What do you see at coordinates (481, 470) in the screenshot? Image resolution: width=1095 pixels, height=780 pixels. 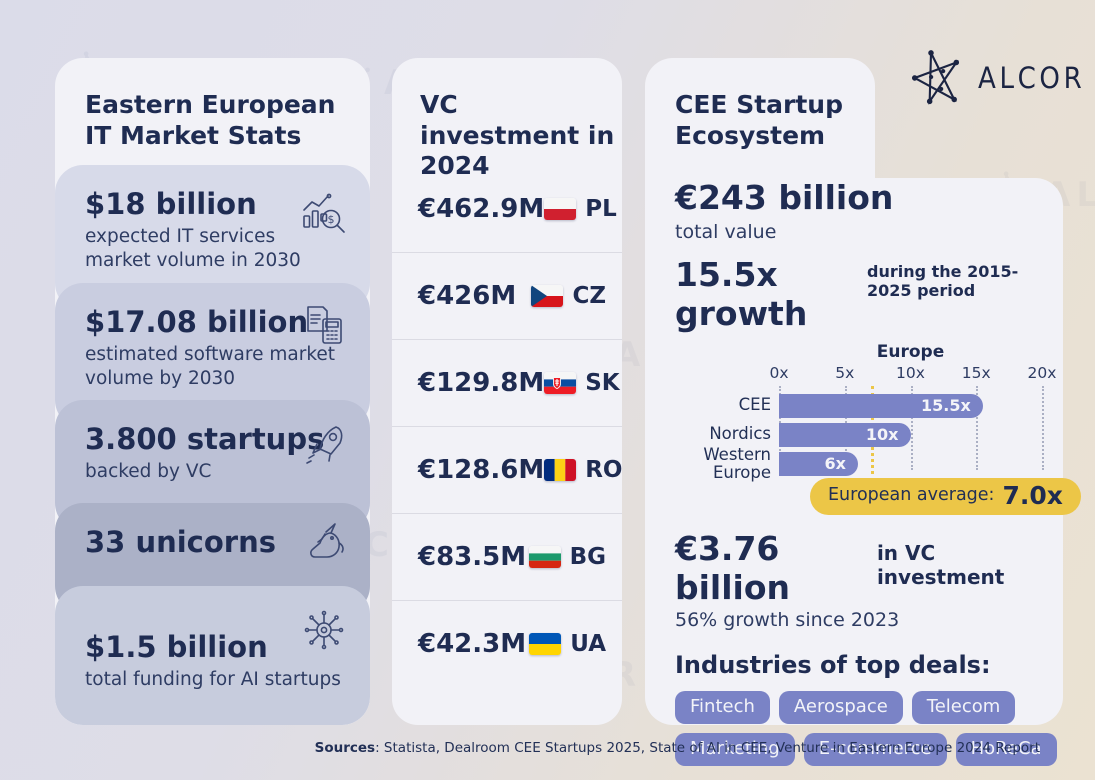 I see `vc-amount: €128.6M` at bounding box center [481, 470].